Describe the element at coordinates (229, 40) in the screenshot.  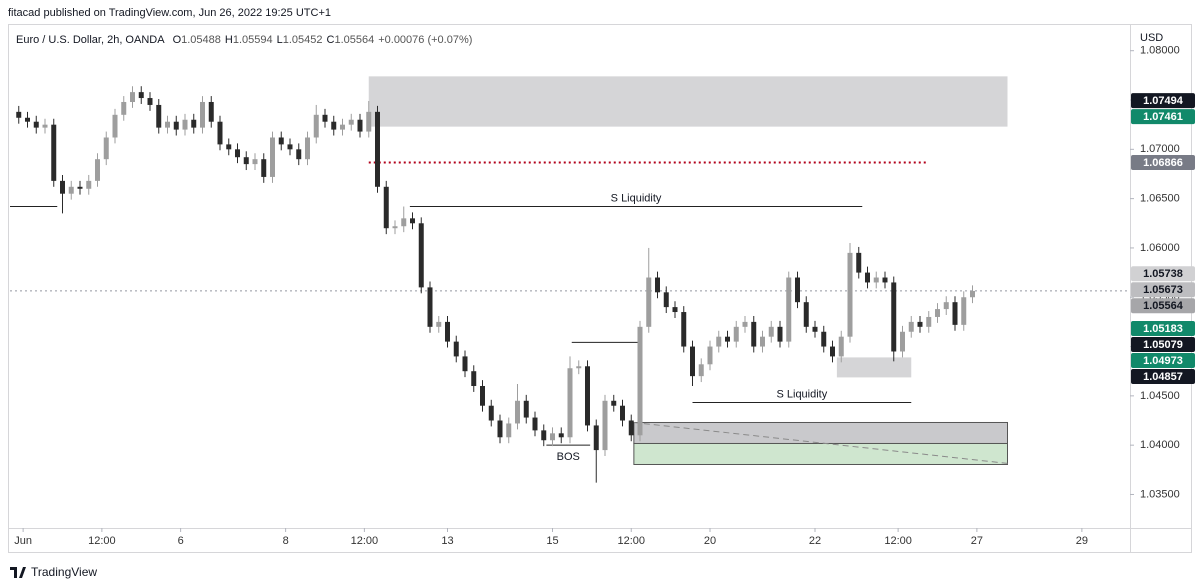
I see `ohlc-key: H` at that location.